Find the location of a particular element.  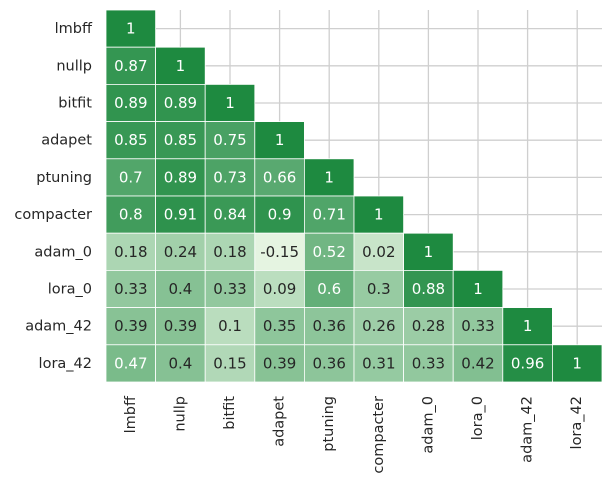

cell-value-label: 0.47 is located at coordinates (130, 363).